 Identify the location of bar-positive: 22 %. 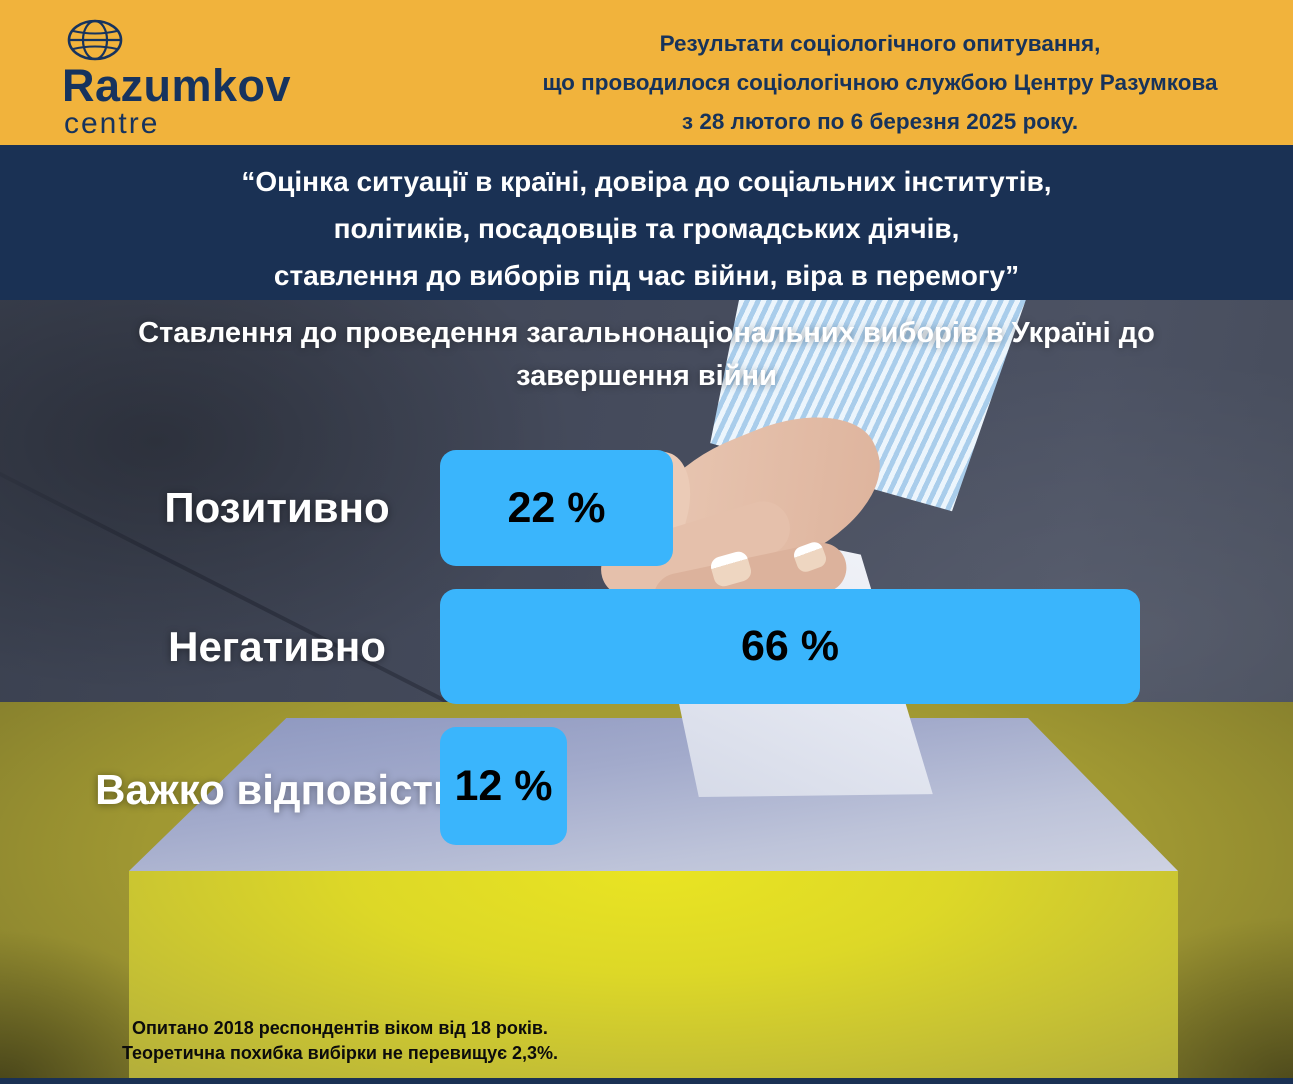
(556, 508).